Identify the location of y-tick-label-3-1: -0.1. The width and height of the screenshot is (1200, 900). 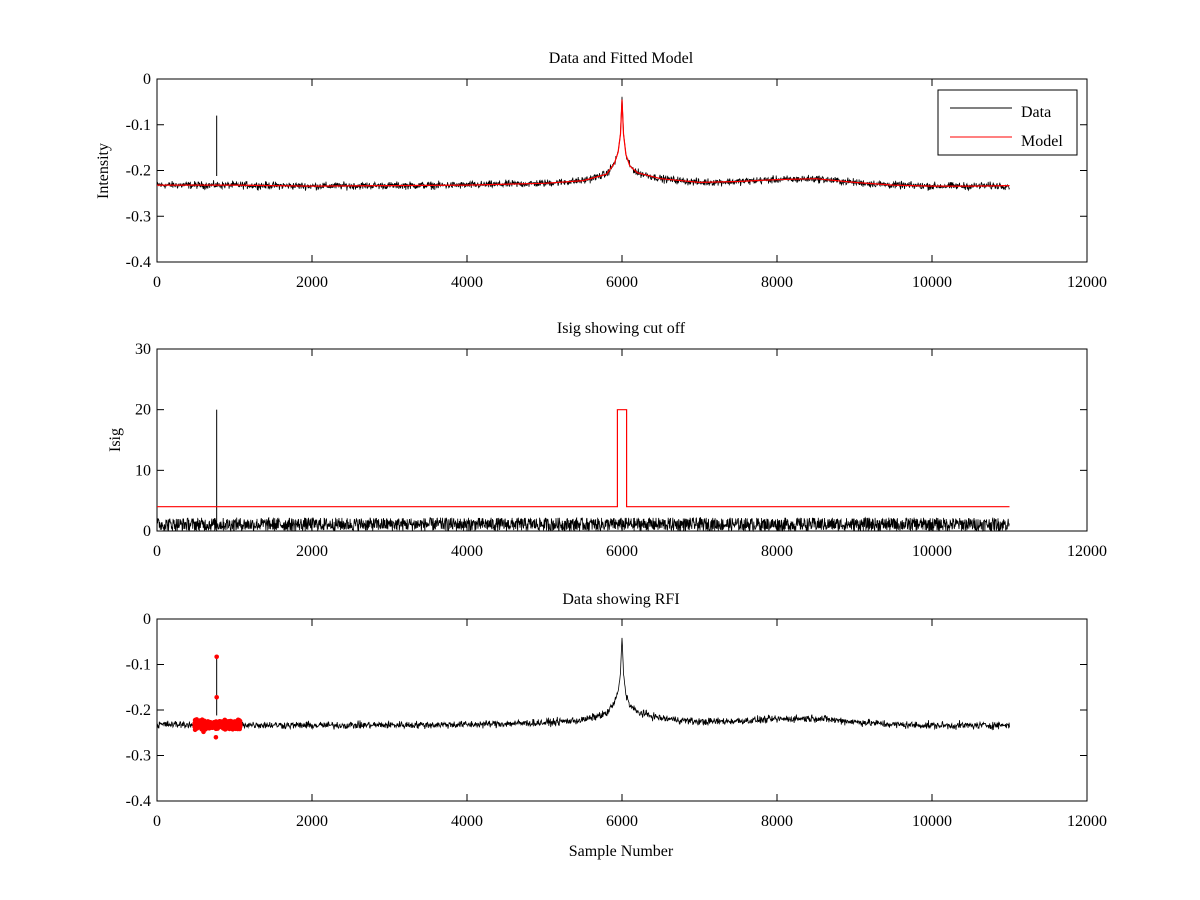
(138, 665).